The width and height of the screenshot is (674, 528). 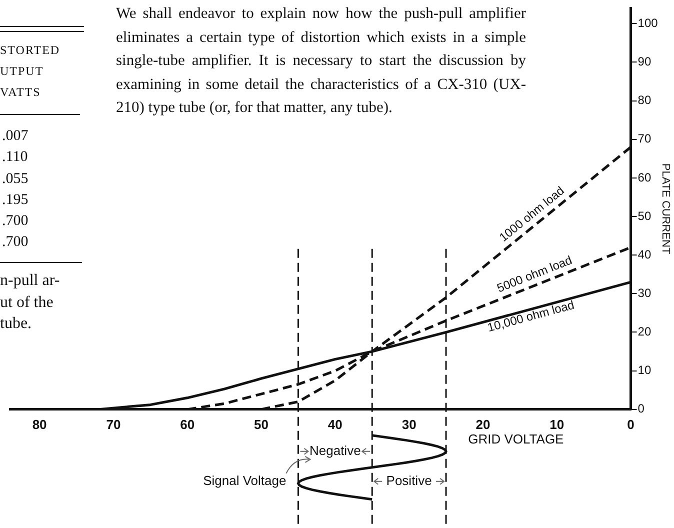 What do you see at coordinates (645, 139) in the screenshot?
I see `y-tick-label: 70` at bounding box center [645, 139].